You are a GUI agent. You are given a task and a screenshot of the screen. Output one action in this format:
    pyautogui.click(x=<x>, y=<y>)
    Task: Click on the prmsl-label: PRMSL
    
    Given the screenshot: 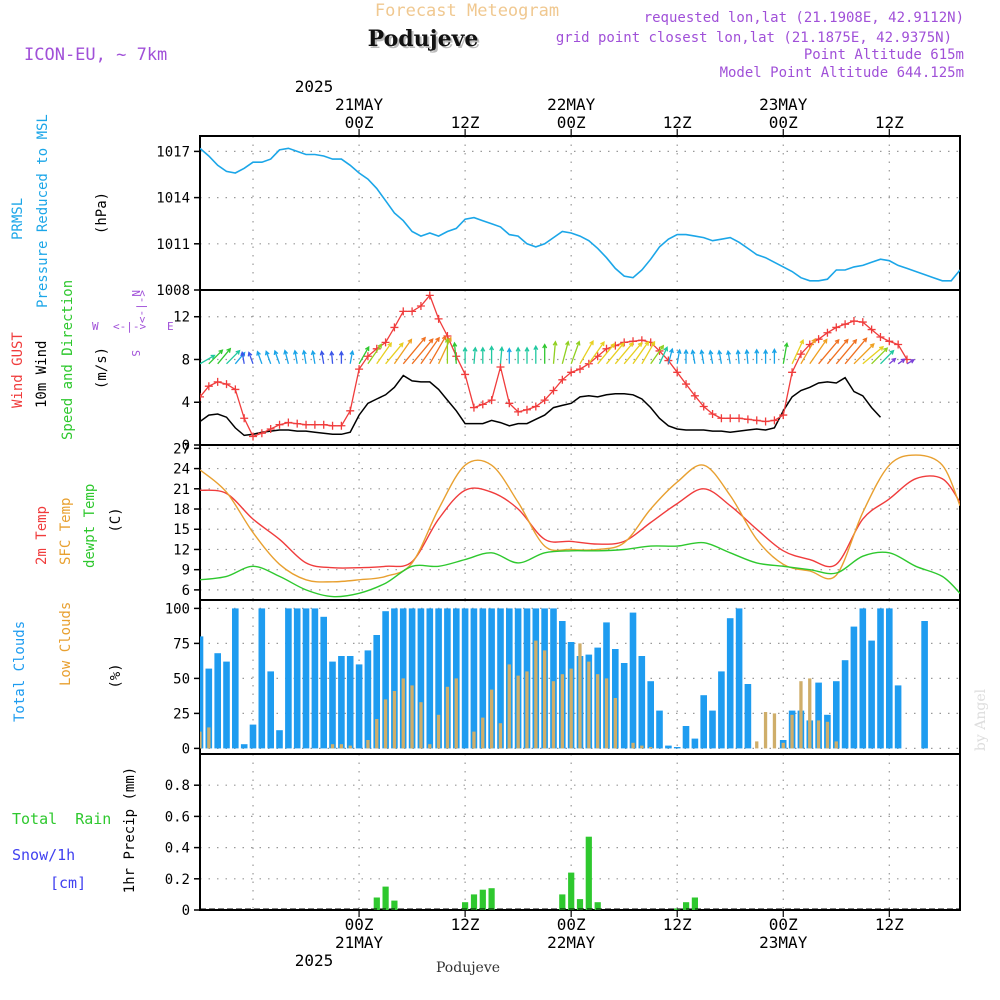 What is the action you would take?
    pyautogui.click(x=18, y=219)
    